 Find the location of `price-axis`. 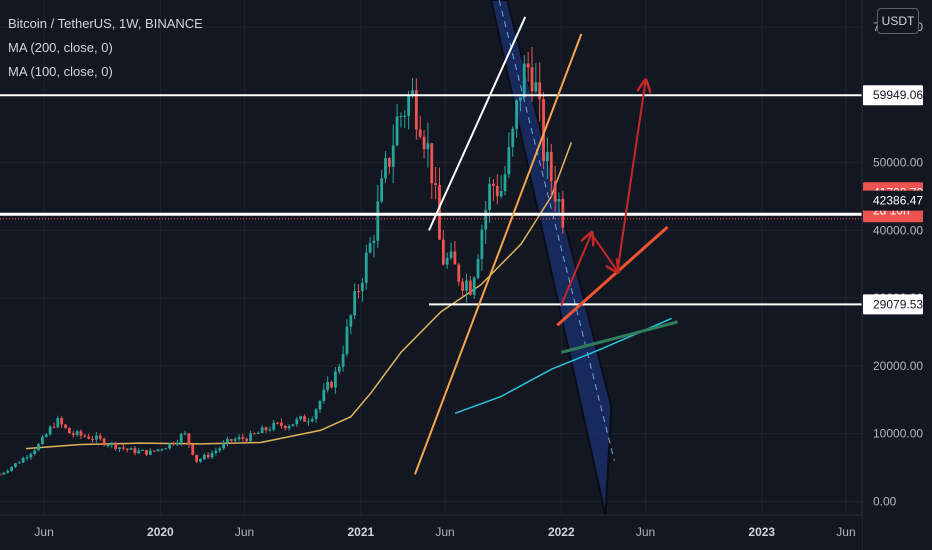

price-axis is located at coordinates (897, 275).